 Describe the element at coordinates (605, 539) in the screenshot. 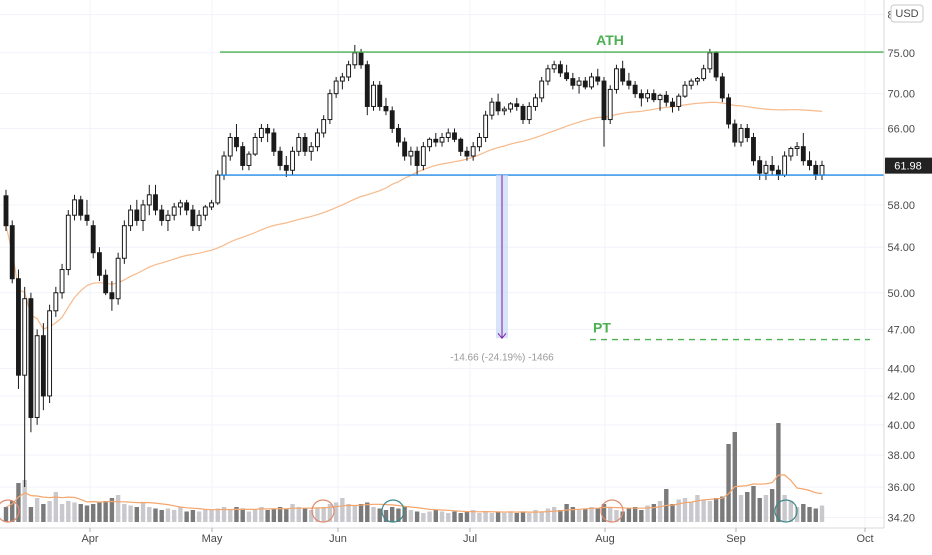

I see `time-tick-label: Aug` at that location.